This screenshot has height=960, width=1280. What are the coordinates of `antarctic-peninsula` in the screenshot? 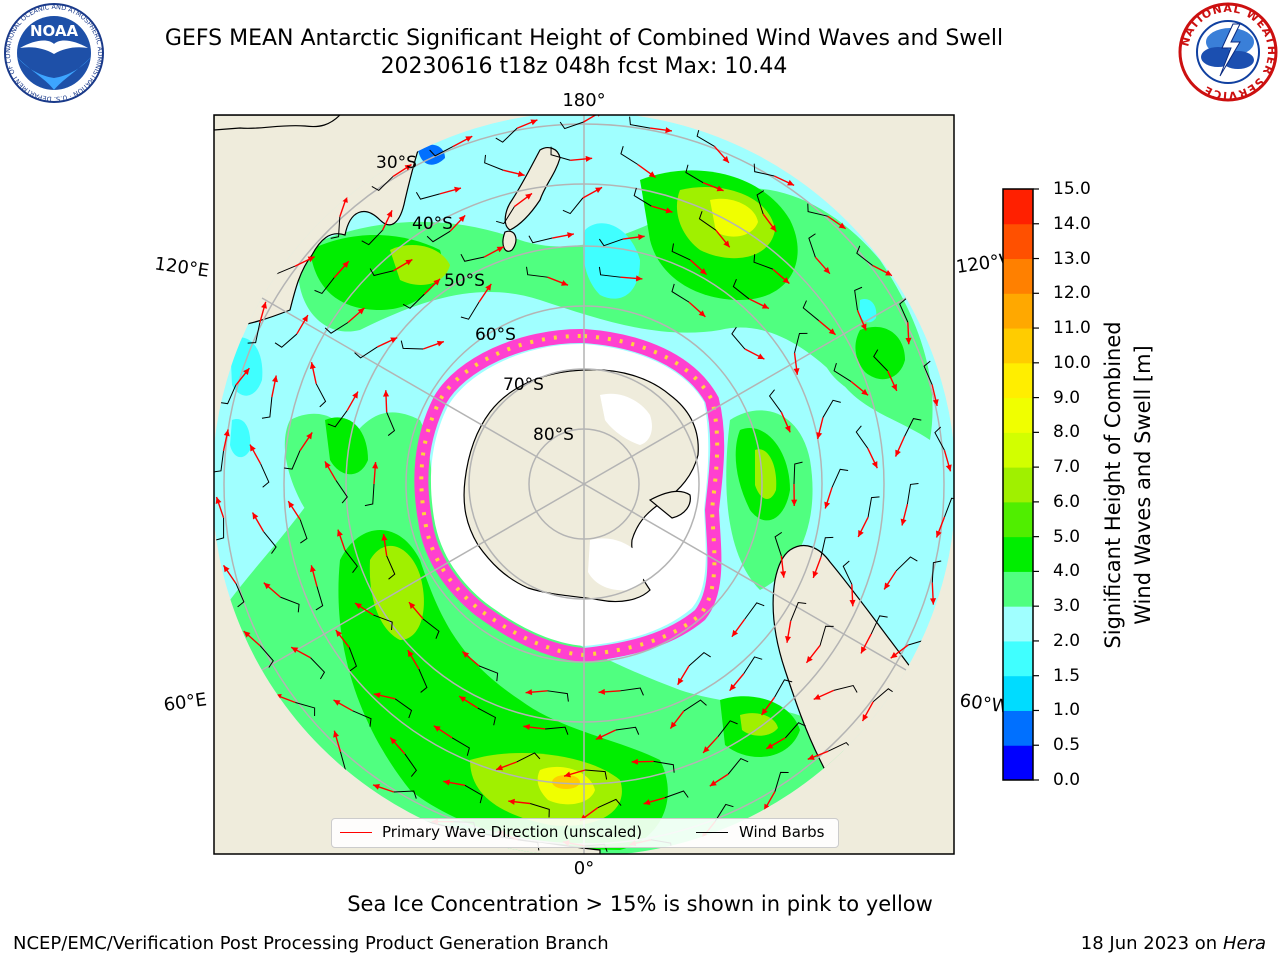 It's located at (669, 504).